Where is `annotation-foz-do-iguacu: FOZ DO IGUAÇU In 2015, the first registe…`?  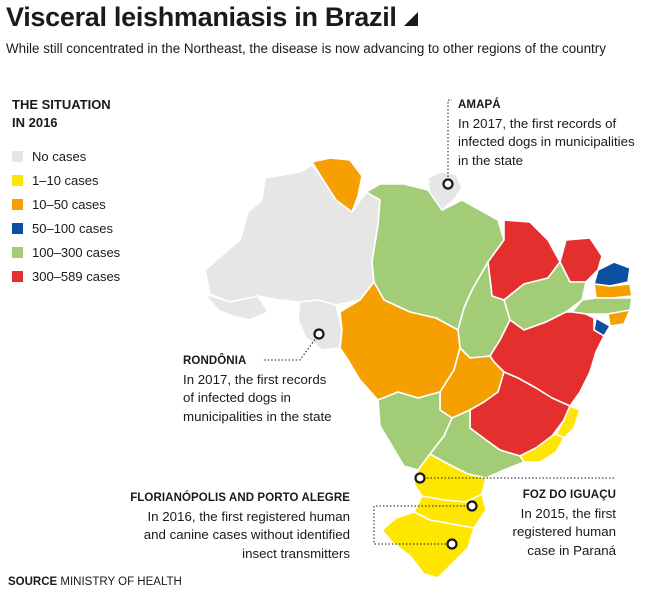
annotation-foz-do-iguacu: FOZ DO IGUAÇU In 2015, the first registe… is located at coordinates (564, 523).